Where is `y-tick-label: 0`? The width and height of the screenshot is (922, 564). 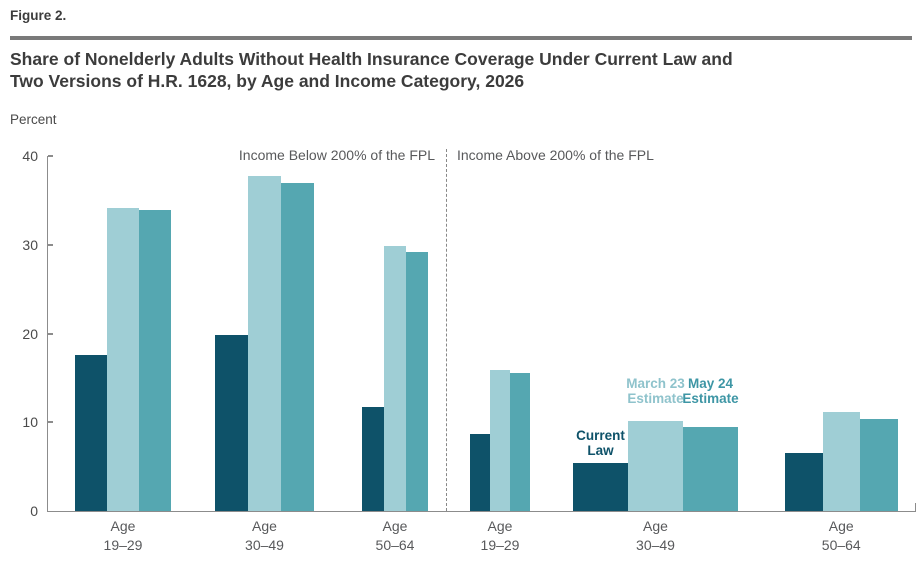 y-tick-label: 0 is located at coordinates (34, 511).